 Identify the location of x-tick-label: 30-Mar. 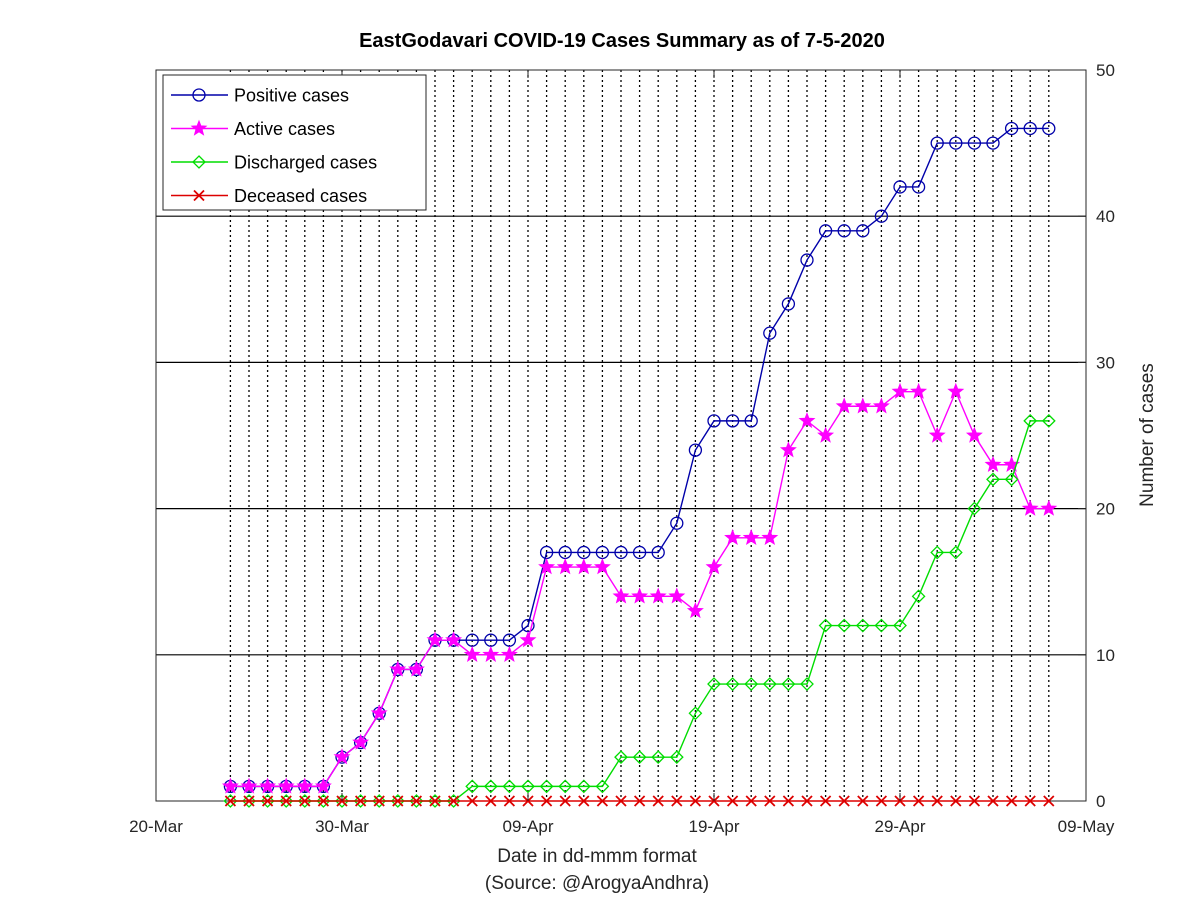
(342, 826).